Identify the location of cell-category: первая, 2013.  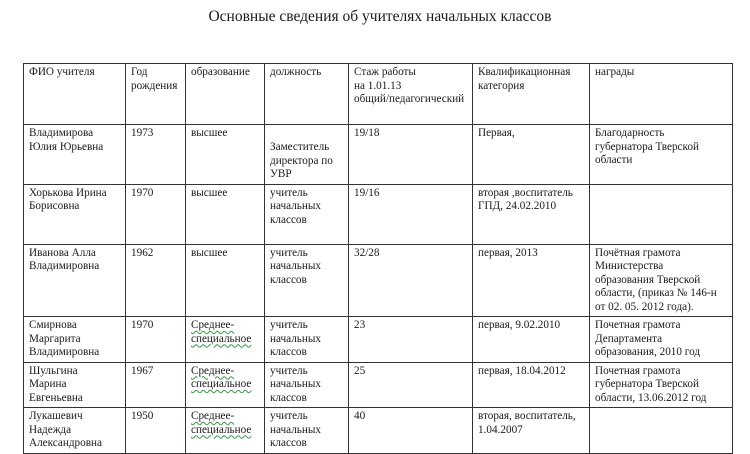
(531, 280).